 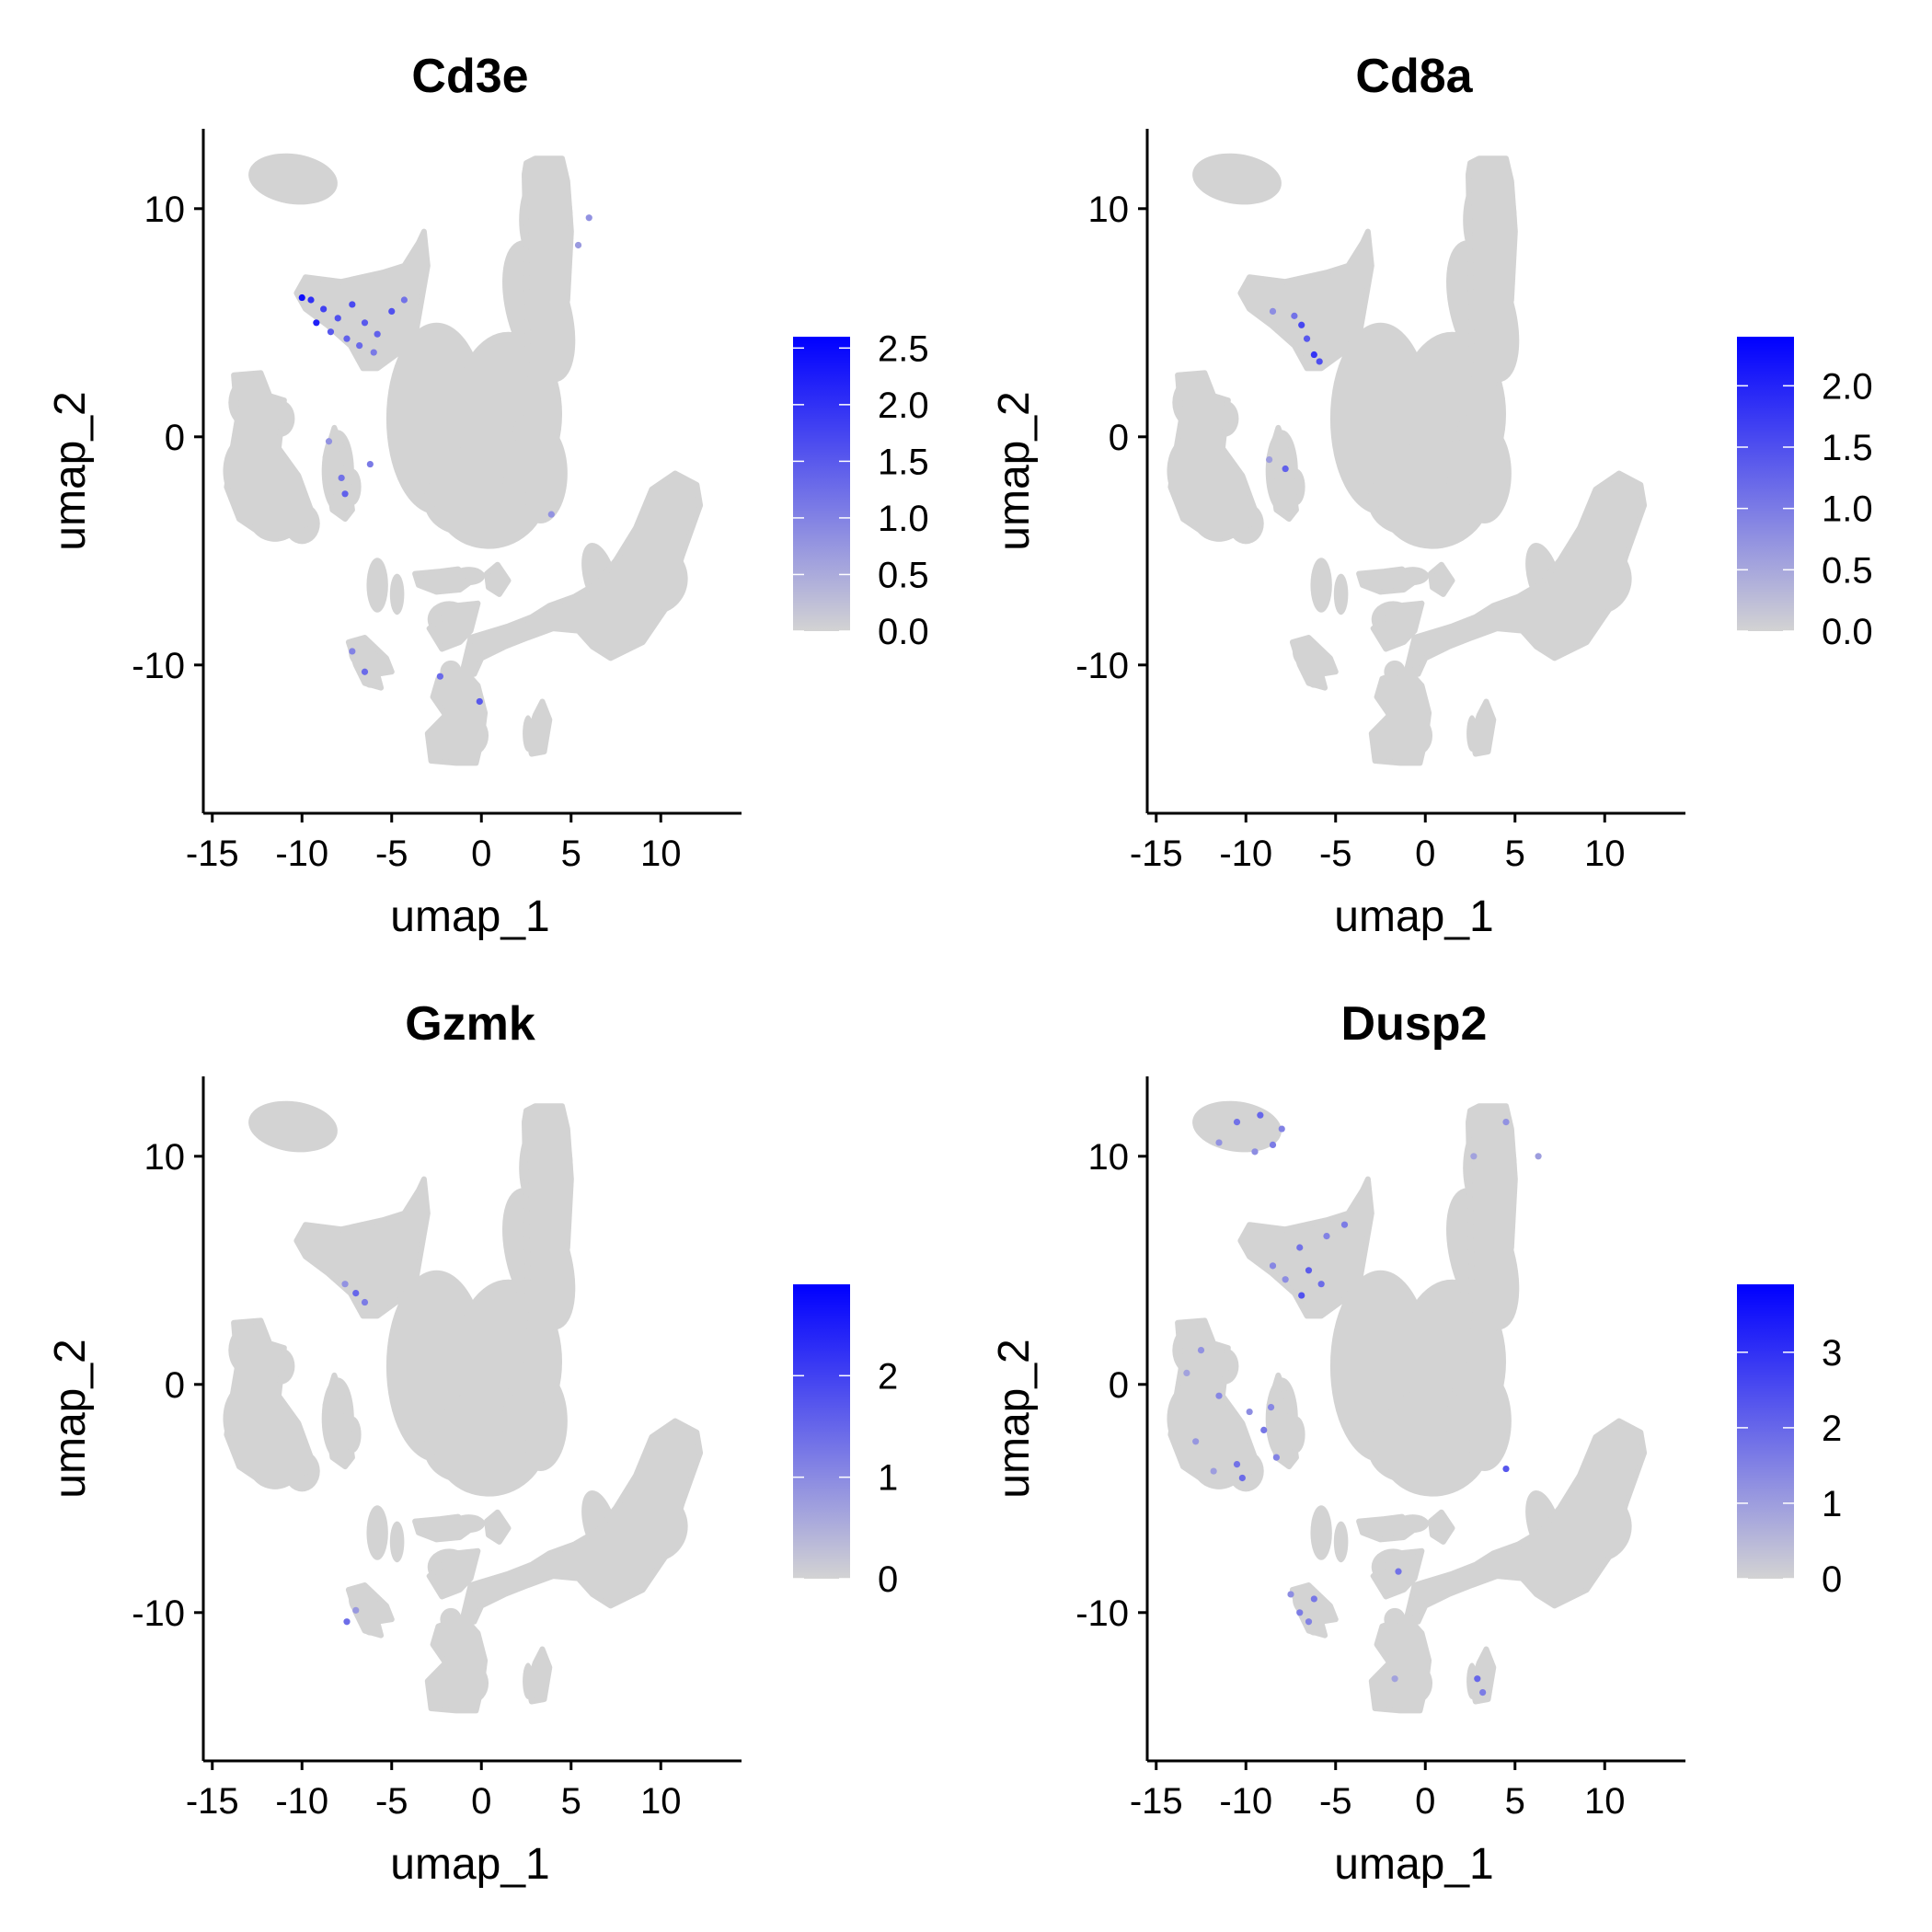 I want to click on color-legend: 0.0 0.5 1.0 1.5 2.0 2.5, so click(x=861, y=490).